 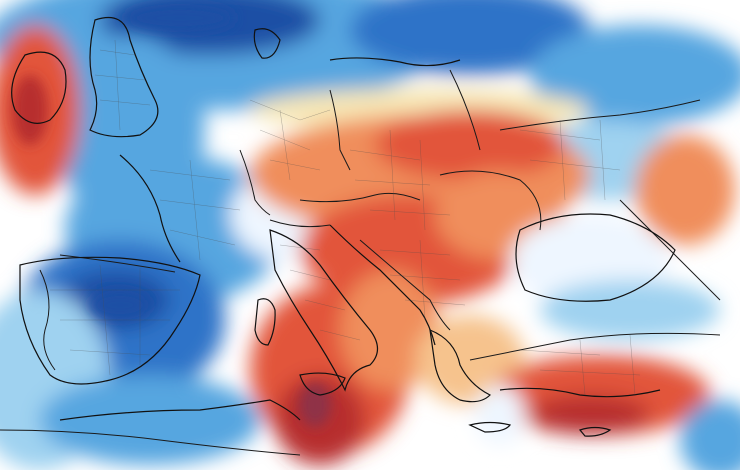 I want to click on coast-italy, so click(x=324, y=310).